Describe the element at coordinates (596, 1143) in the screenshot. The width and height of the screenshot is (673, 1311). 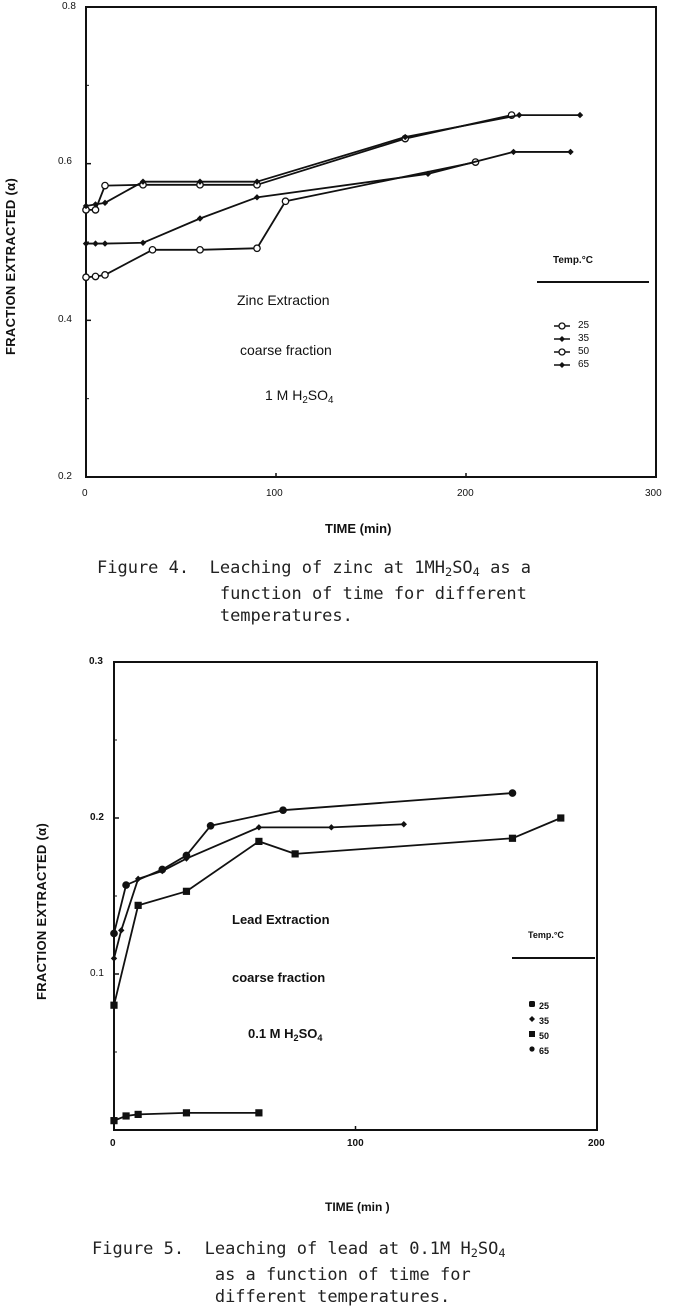
I see `lead-x-tick-200: 200` at that location.